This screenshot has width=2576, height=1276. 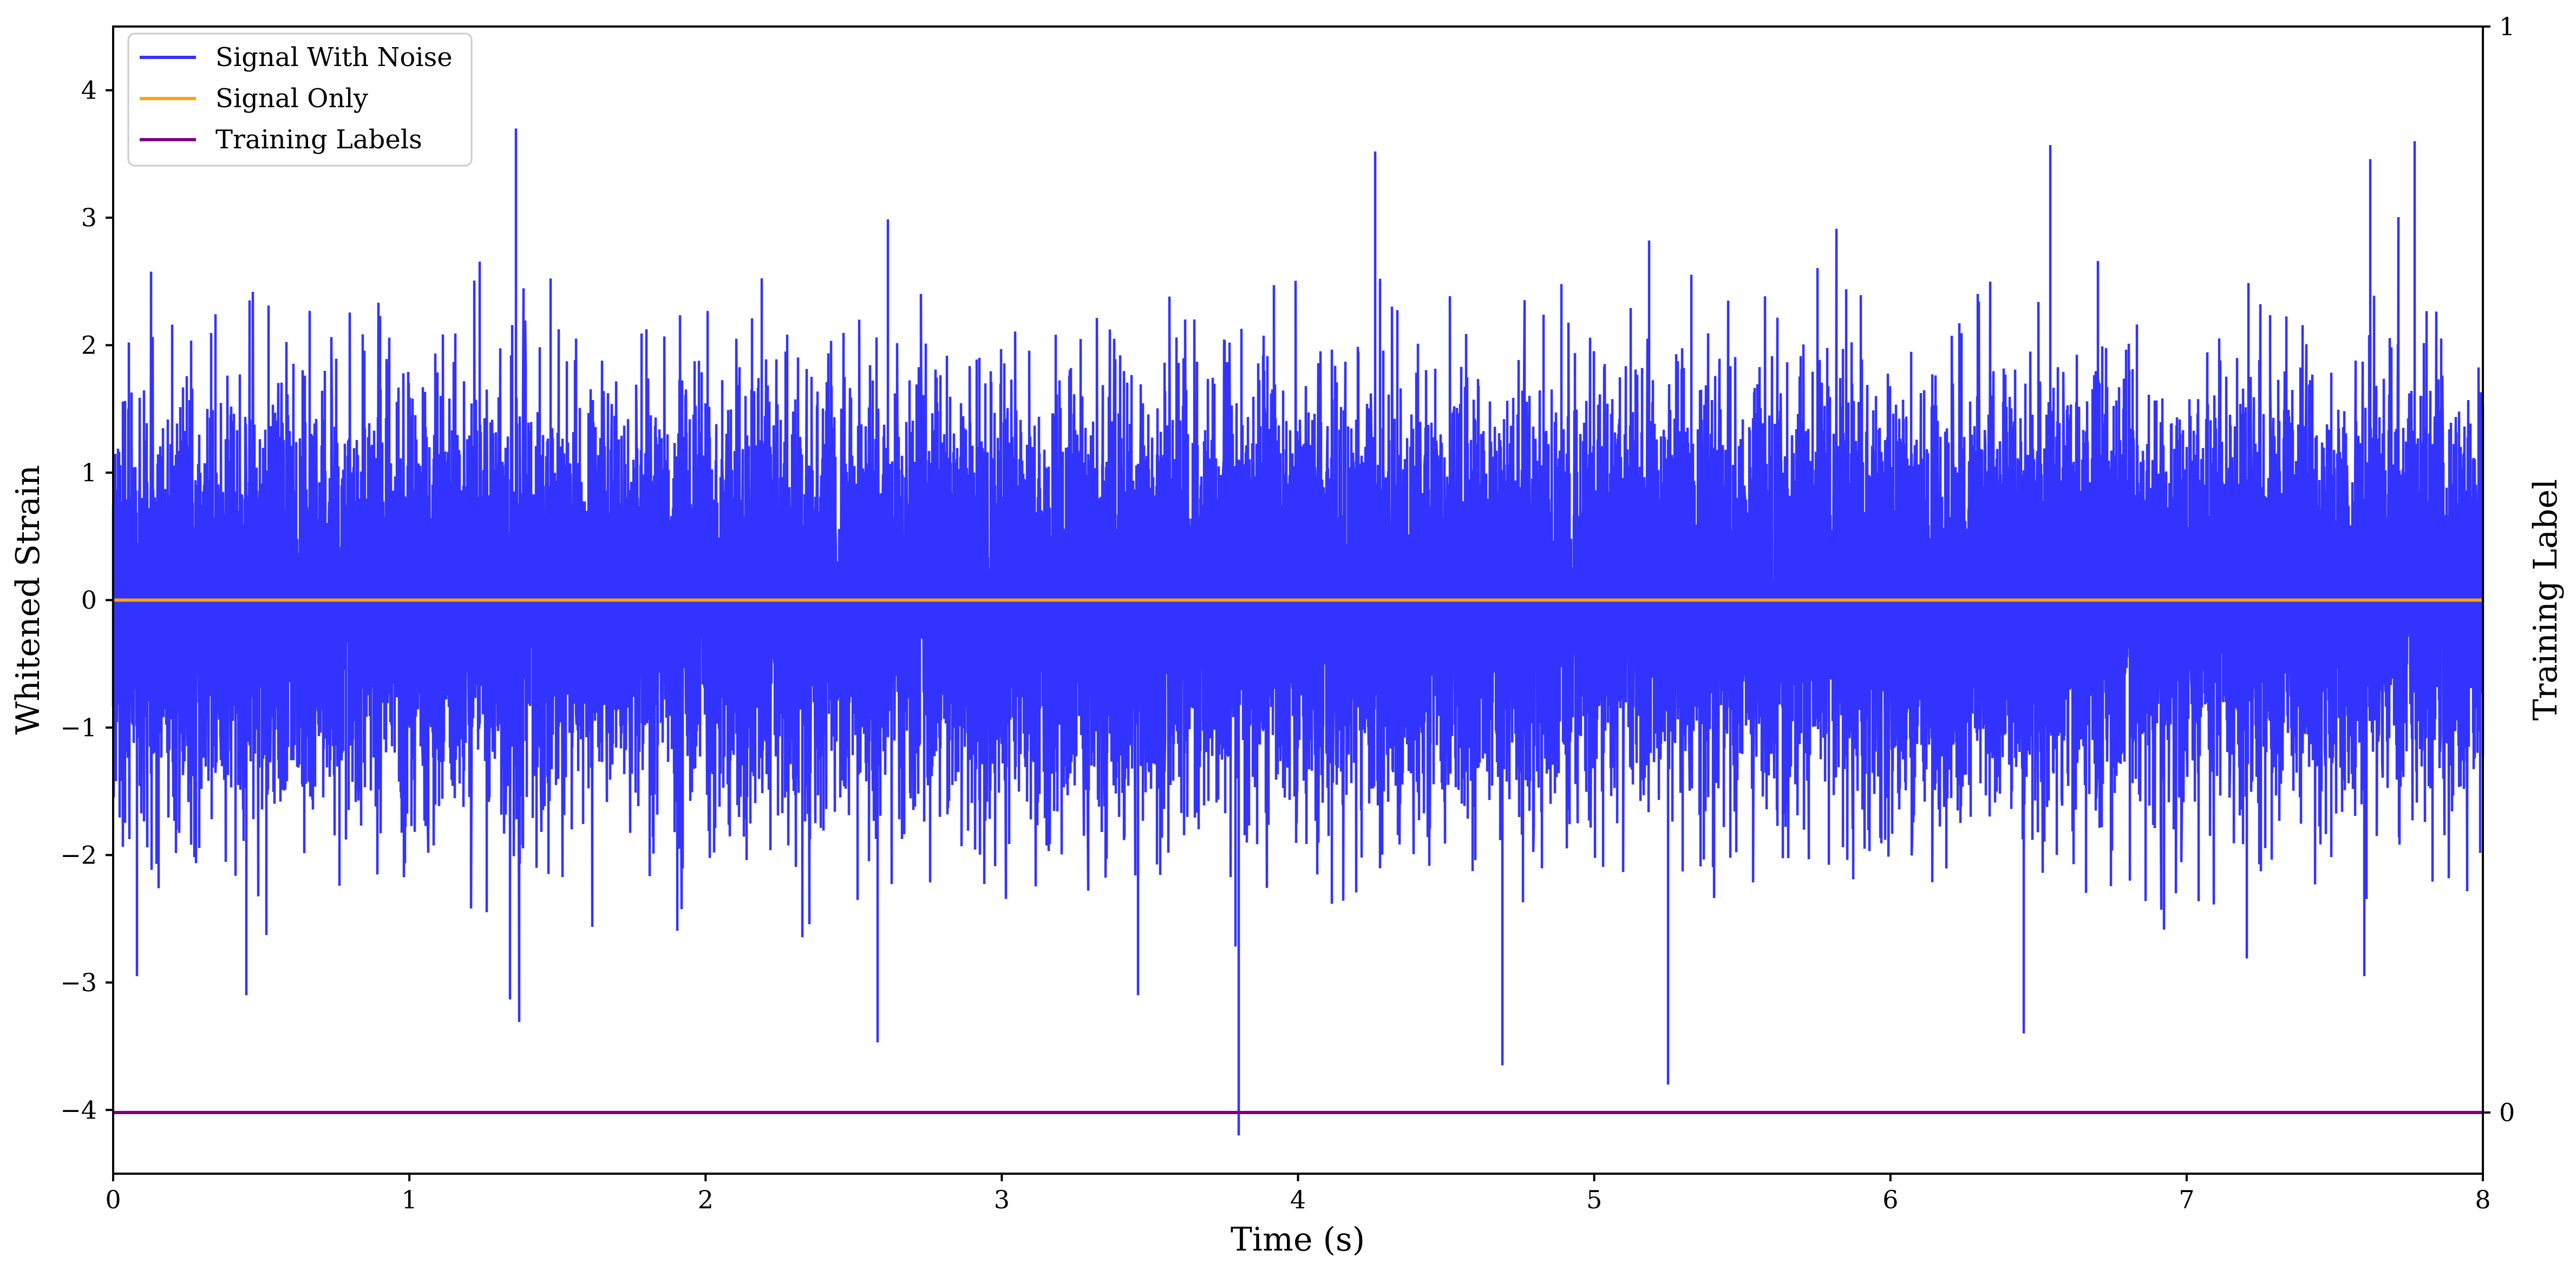 What do you see at coordinates (28, 600) in the screenshot?
I see `y-axis-label: Whitened Strain` at bounding box center [28, 600].